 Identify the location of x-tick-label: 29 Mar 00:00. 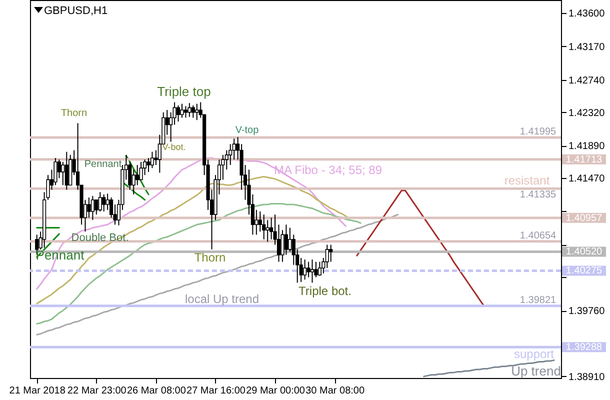
(276, 391).